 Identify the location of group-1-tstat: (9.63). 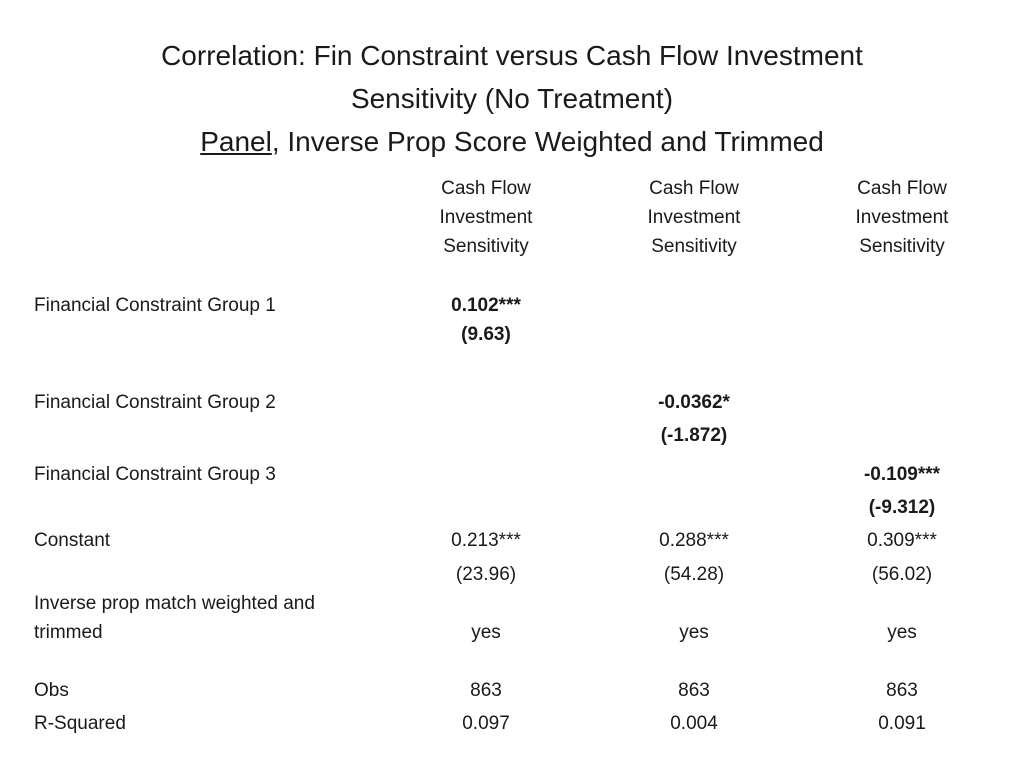
(486, 334).